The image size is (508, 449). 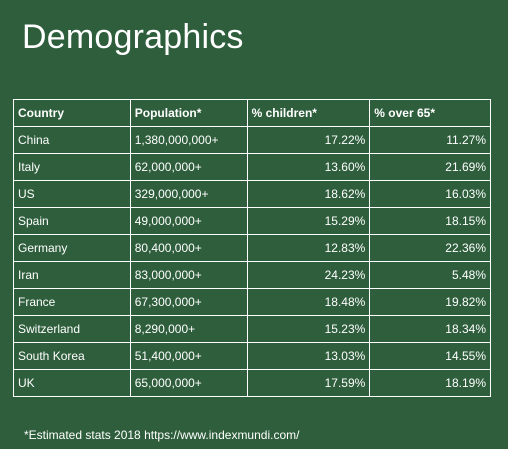 I want to click on country-cell: France, so click(x=72, y=302).